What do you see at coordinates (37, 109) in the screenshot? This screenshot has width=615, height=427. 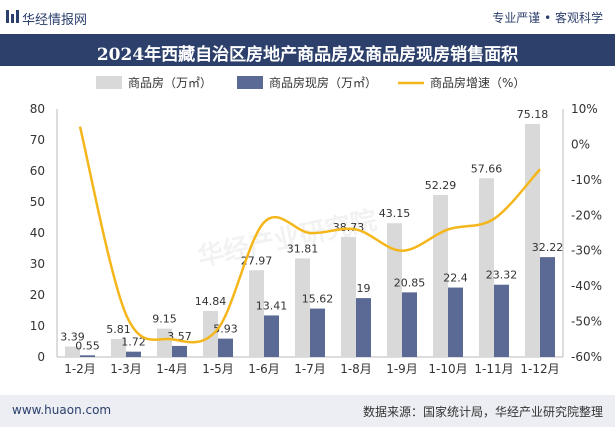 I see `left-tick-label: 80` at bounding box center [37, 109].